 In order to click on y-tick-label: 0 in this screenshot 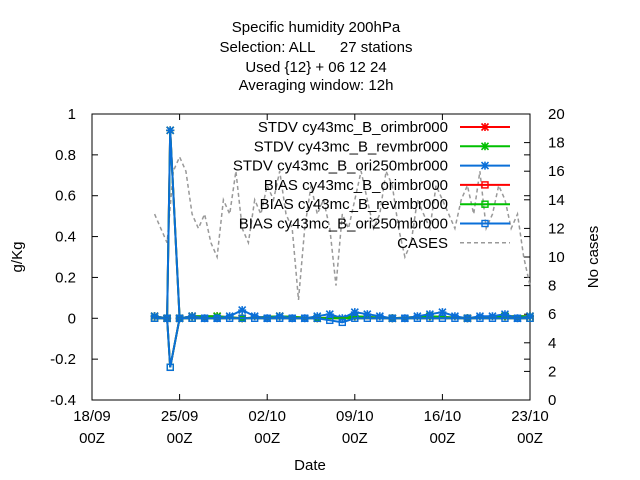, I will do `click(72, 318)`.